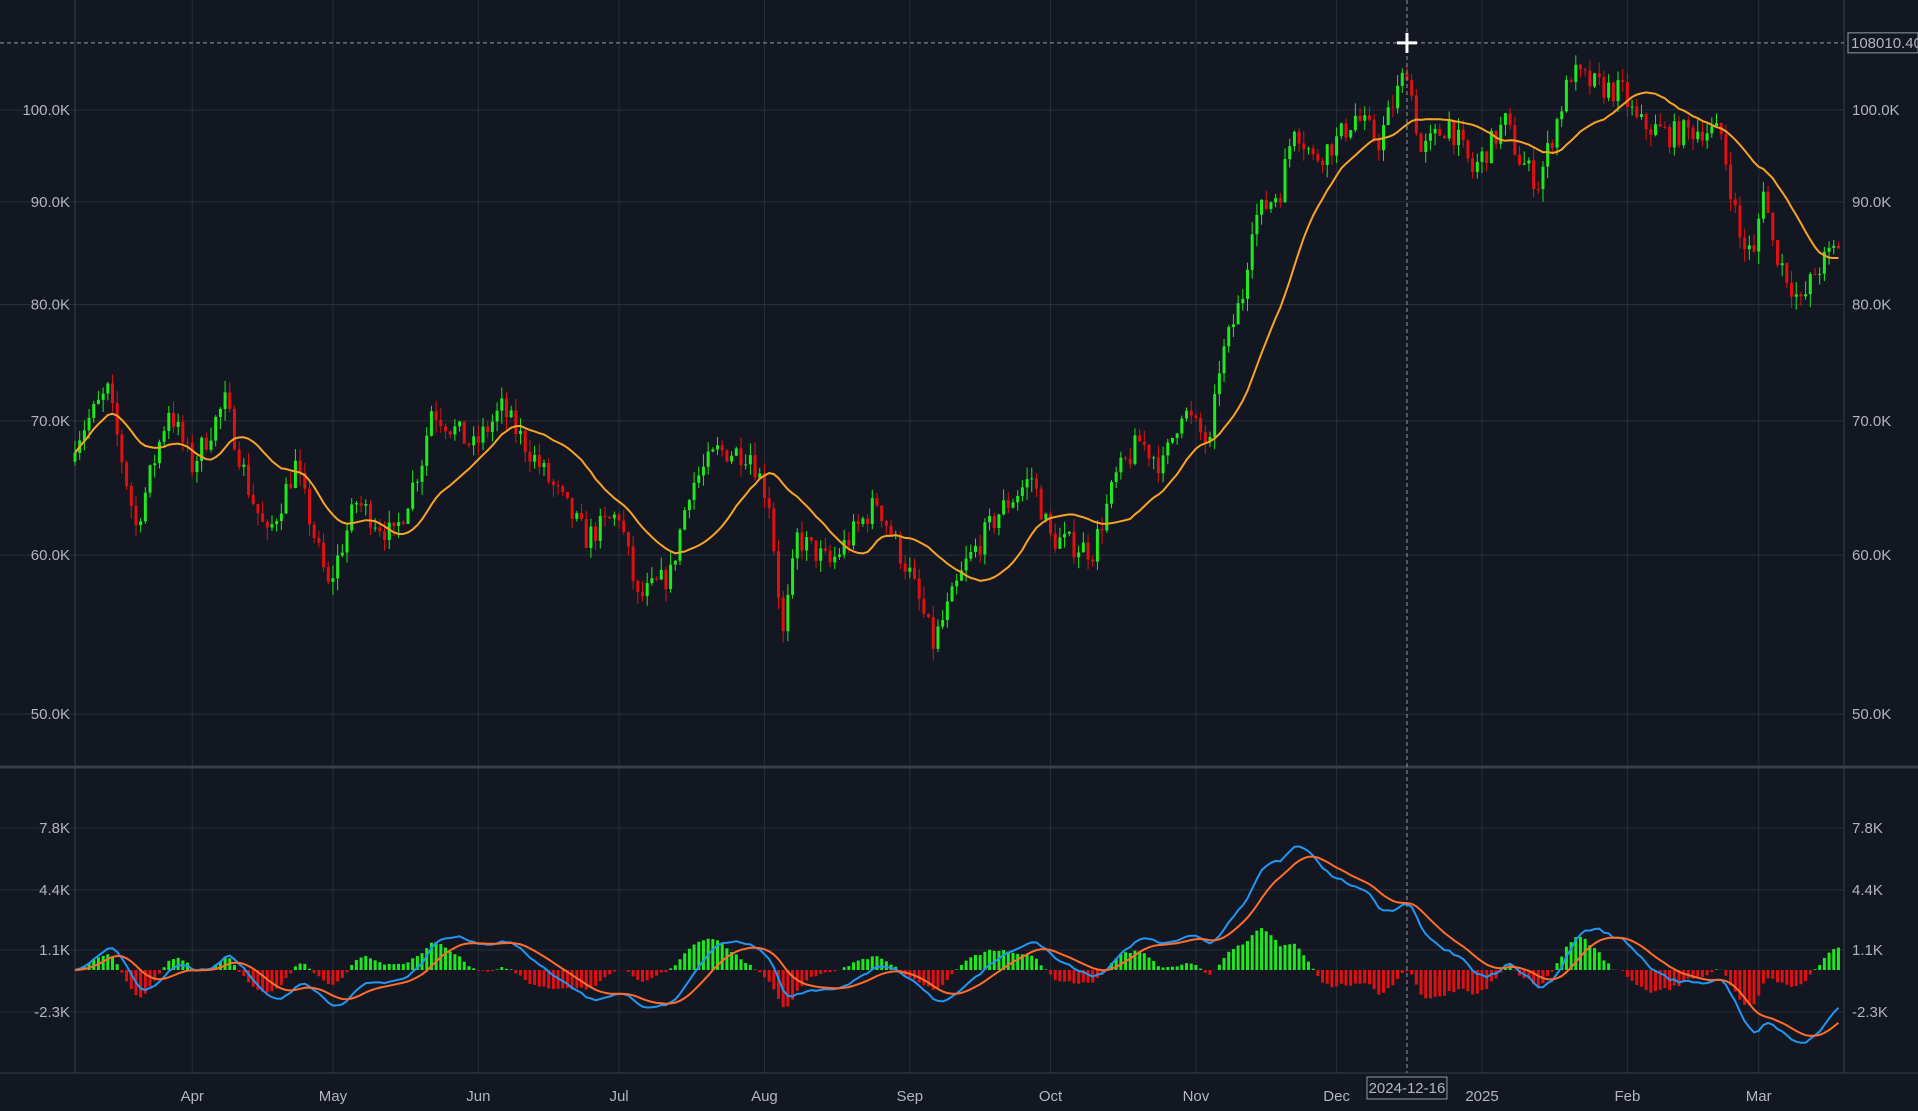 The width and height of the screenshot is (1918, 1111). What do you see at coordinates (1051, 1096) in the screenshot?
I see `time-axis-label: Oct` at bounding box center [1051, 1096].